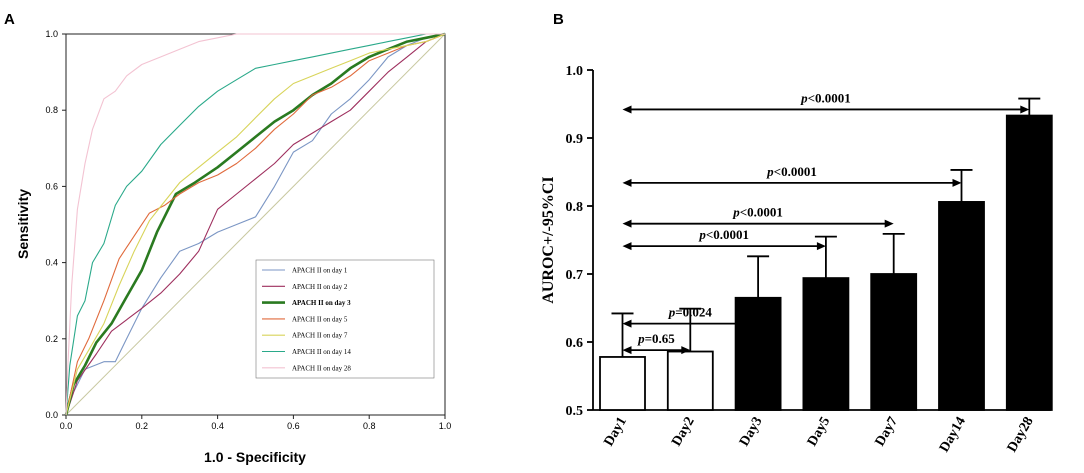  What do you see at coordinates (51, 263) in the screenshot?
I see `roc-y-tick-label: 0.4` at bounding box center [51, 263].